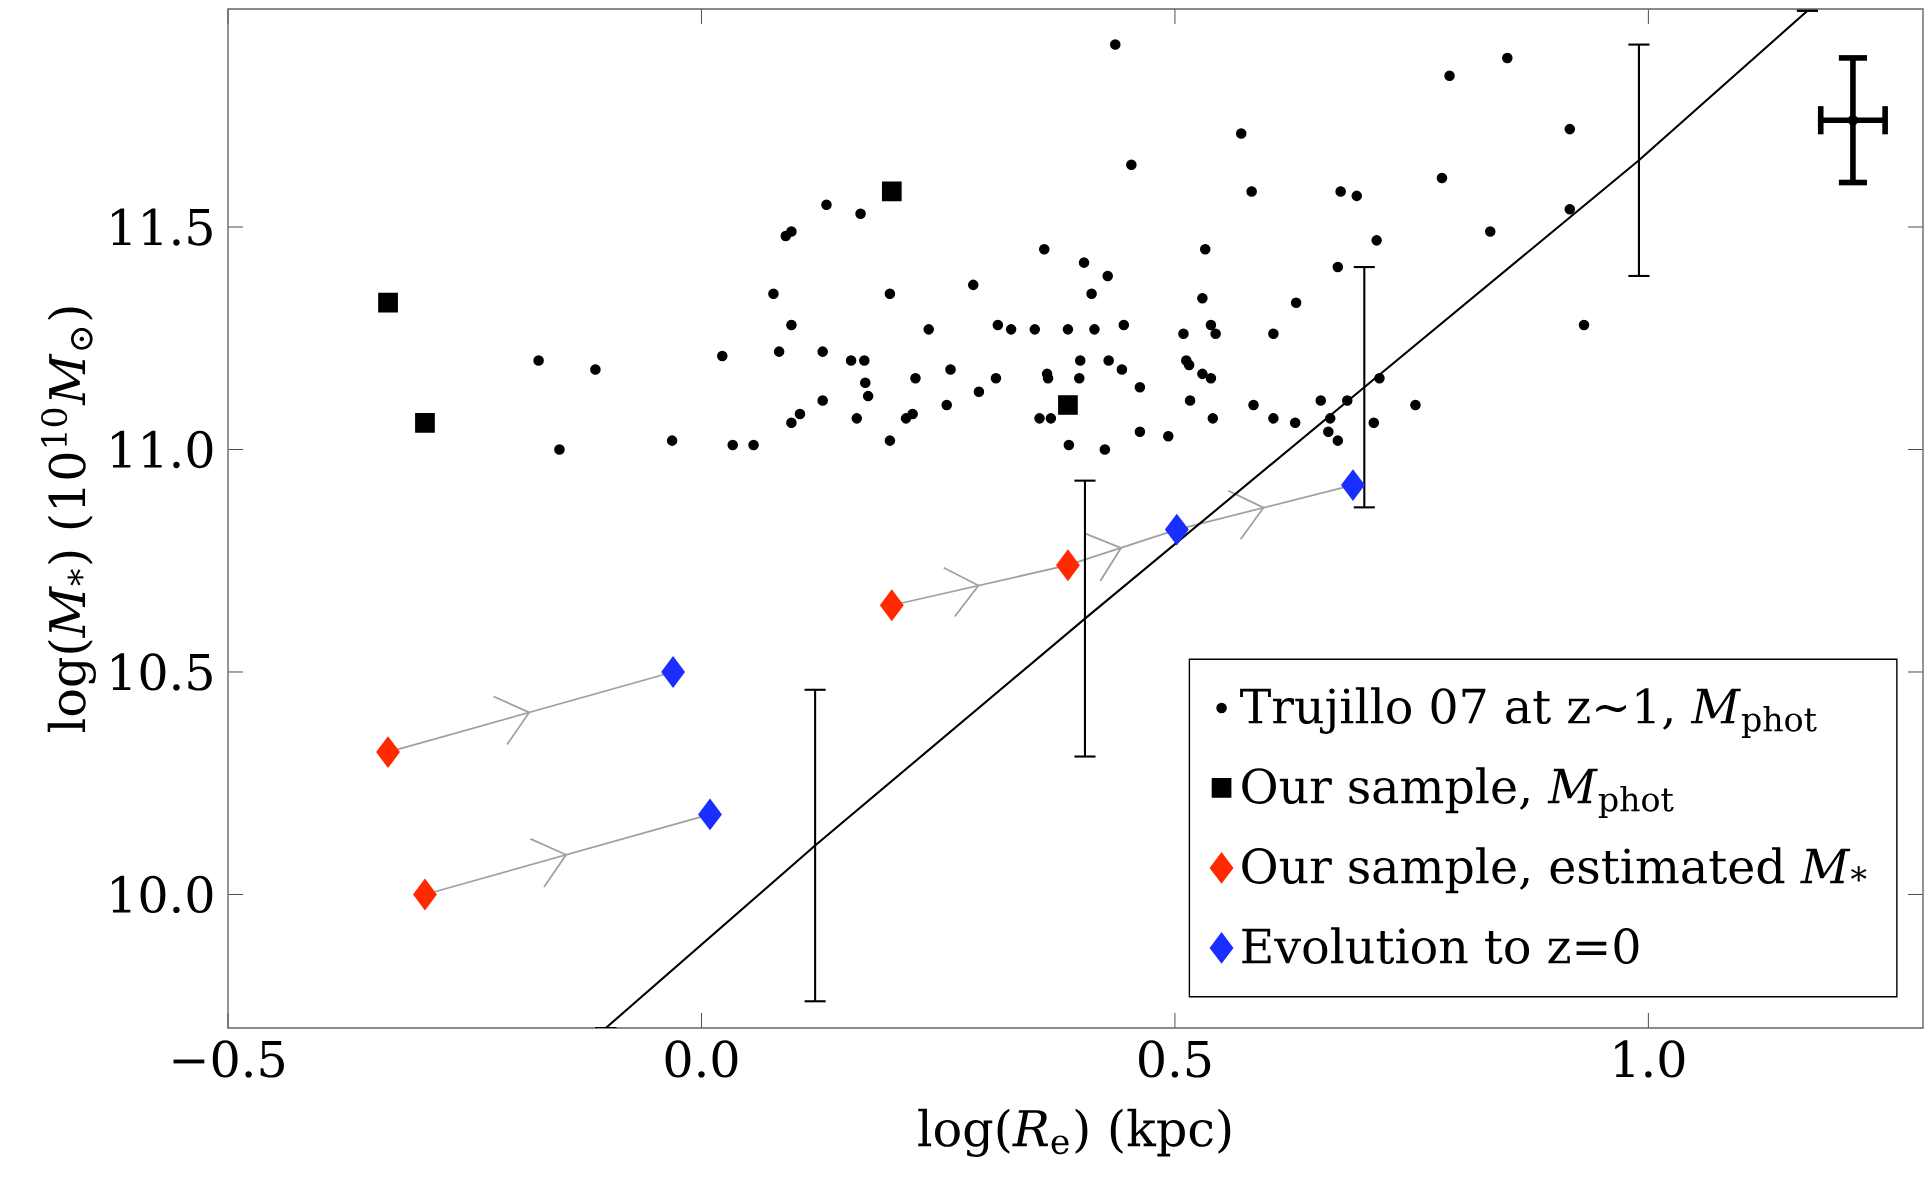 The image size is (1930, 1187). What do you see at coordinates (162, 894) in the screenshot?
I see `y-tick-label: 10.0` at bounding box center [162, 894].